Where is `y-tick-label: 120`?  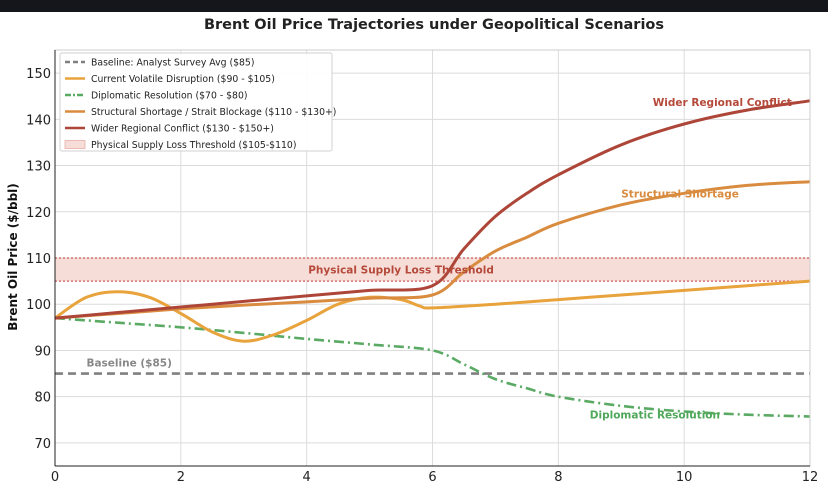 y-tick-label: 120 is located at coordinates (38, 213).